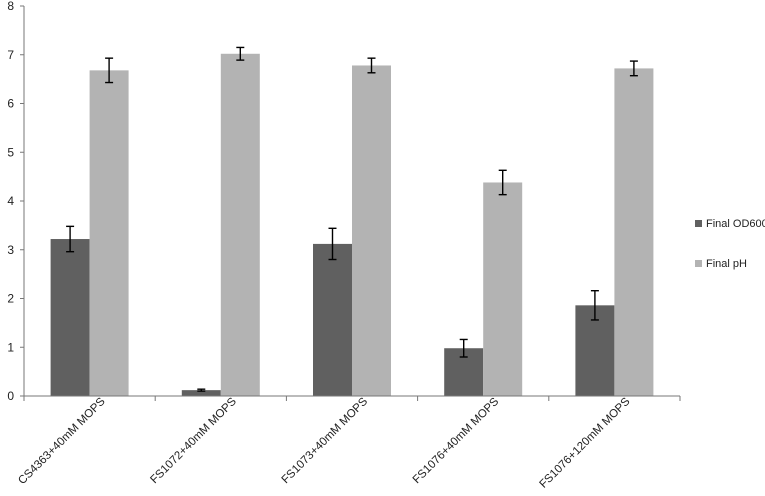  Describe the element at coordinates (10, 152) in the screenshot. I see `y-tick-label: 5` at that location.